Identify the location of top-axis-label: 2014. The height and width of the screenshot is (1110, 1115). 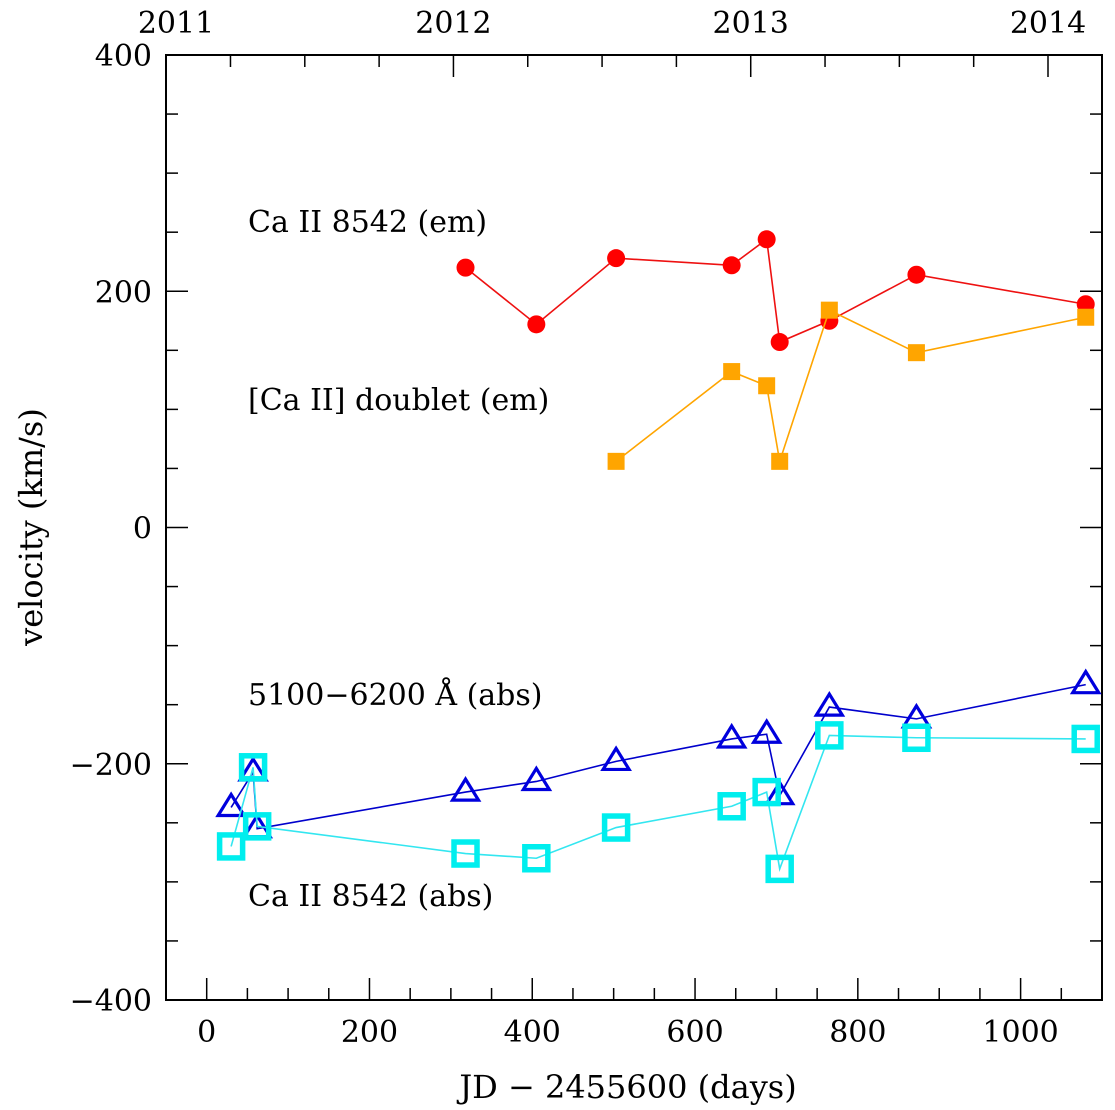
(1048, 23).